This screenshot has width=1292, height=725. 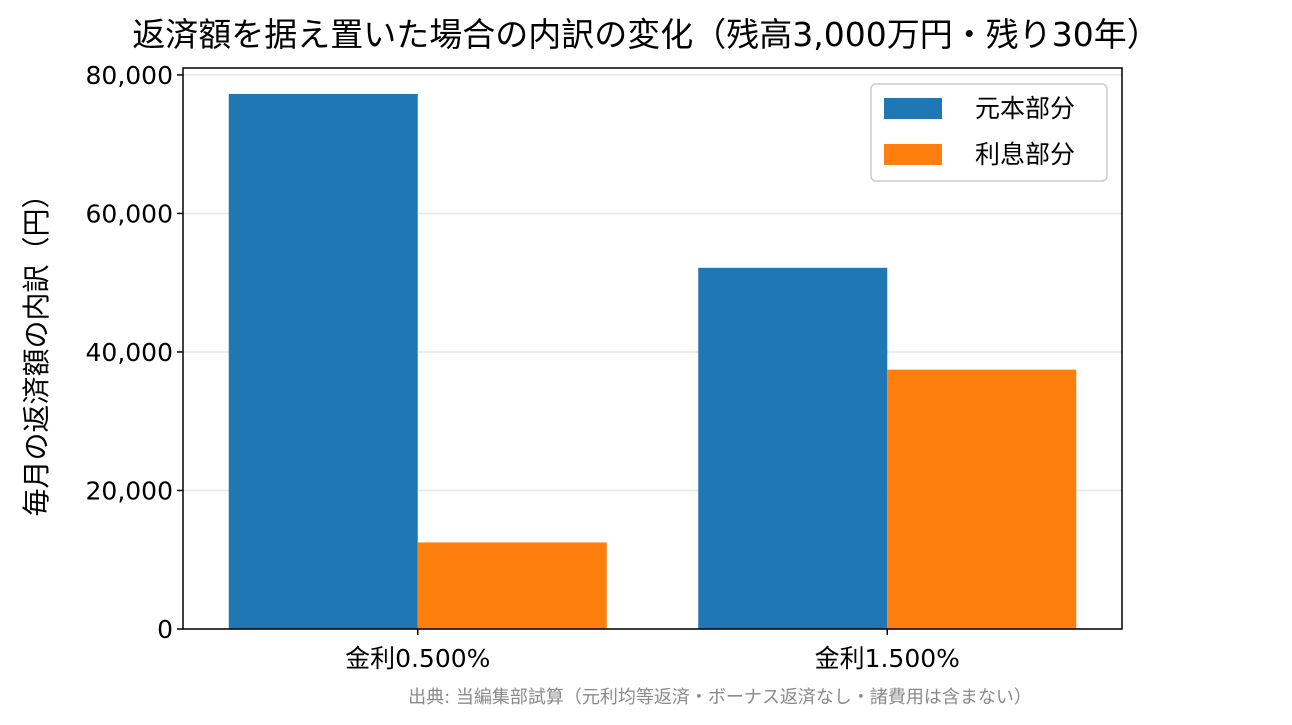 I want to click on y-tick-label: 40,000, so click(x=129, y=352).